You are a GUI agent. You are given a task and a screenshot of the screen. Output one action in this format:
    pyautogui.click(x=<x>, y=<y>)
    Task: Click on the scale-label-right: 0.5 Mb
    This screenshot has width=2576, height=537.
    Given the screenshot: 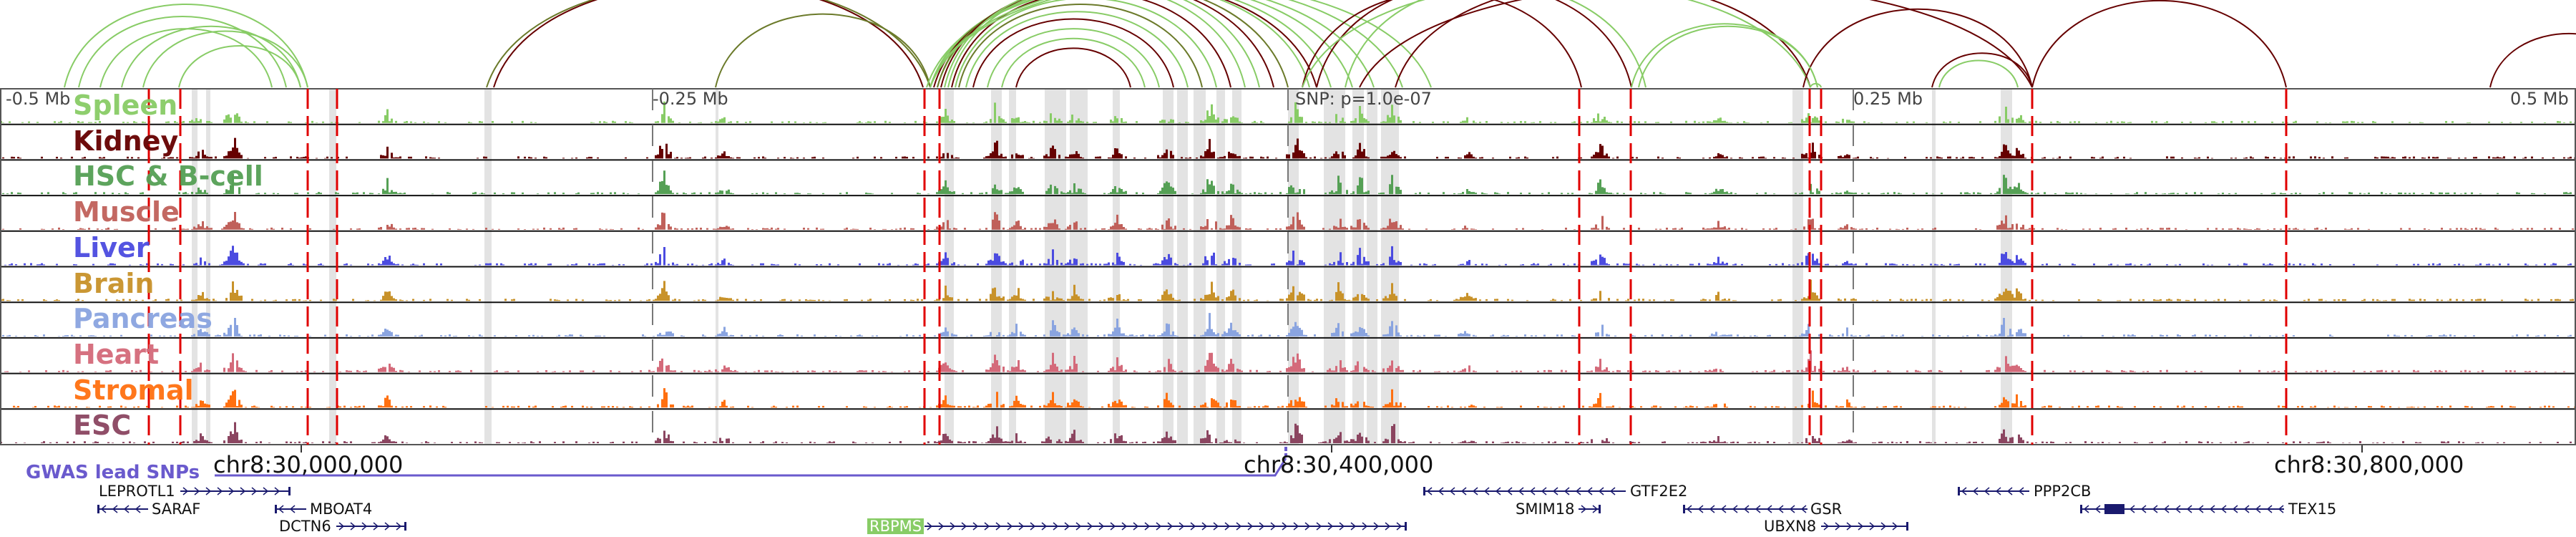 What is the action you would take?
    pyautogui.click(x=2539, y=99)
    